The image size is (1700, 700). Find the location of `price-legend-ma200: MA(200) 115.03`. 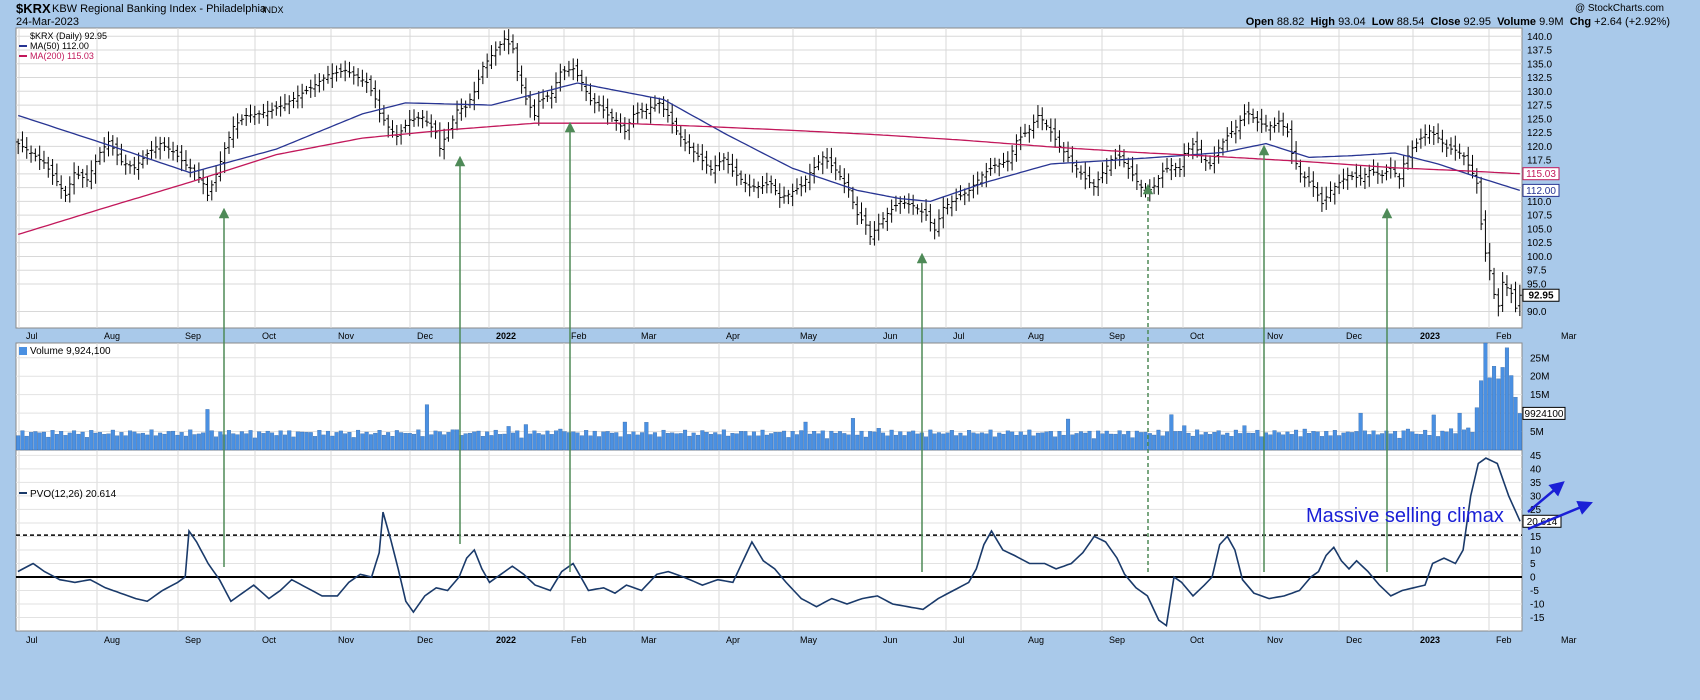

price-legend-ma200: MA(200) 115.03 is located at coordinates (62, 56).